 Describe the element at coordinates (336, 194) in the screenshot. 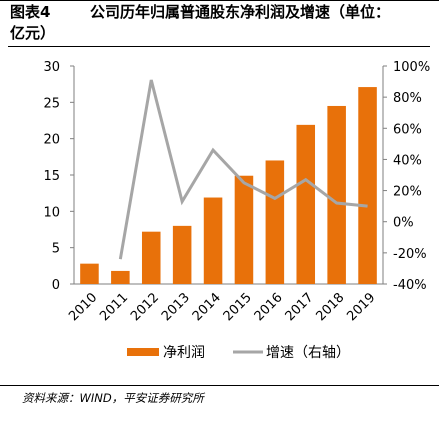

I see `bar-net-profit-2018` at that location.